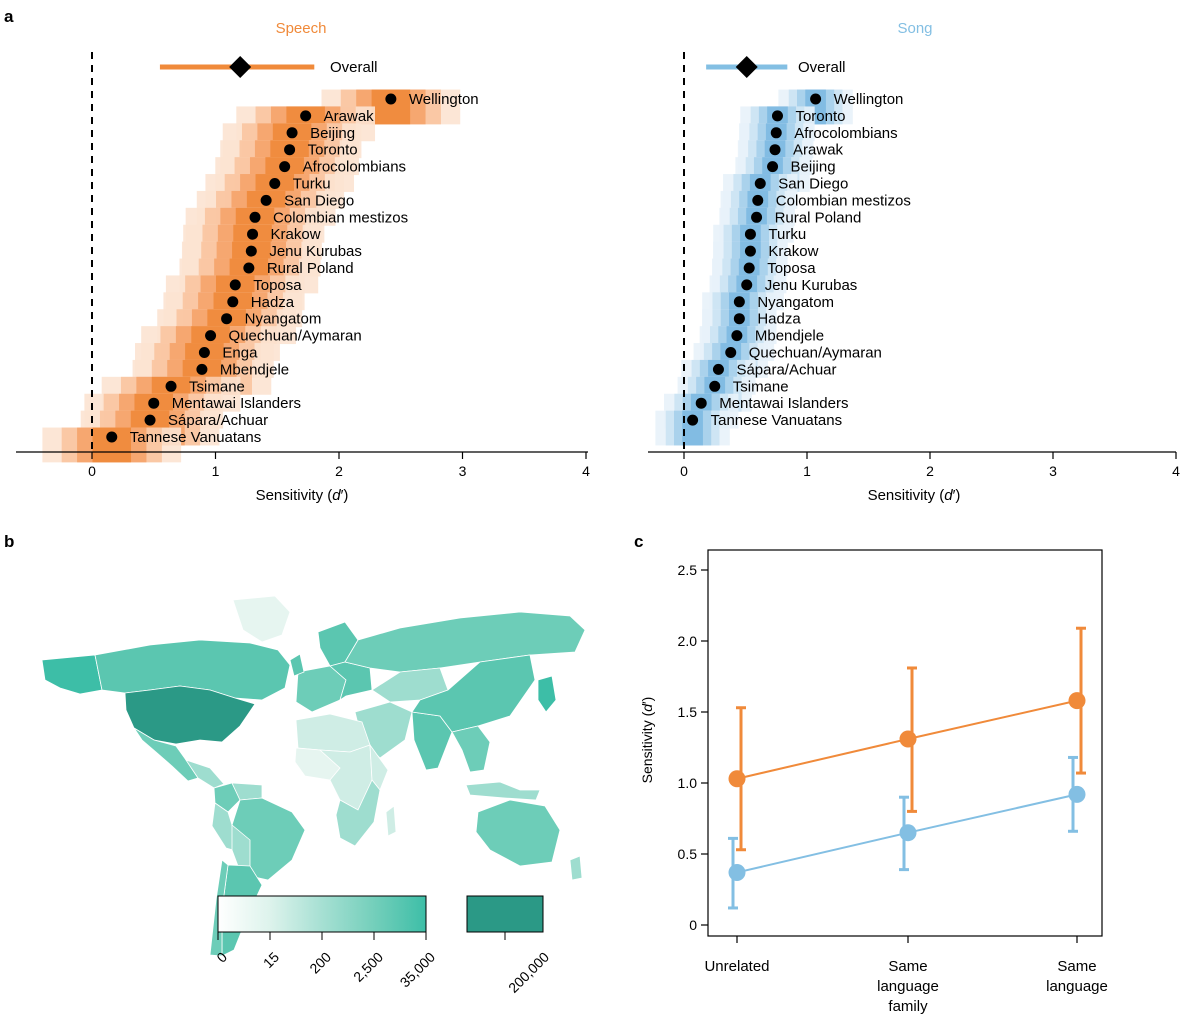  What do you see at coordinates (746, 67) in the screenshot?
I see `song-overall-diamond` at bounding box center [746, 67].